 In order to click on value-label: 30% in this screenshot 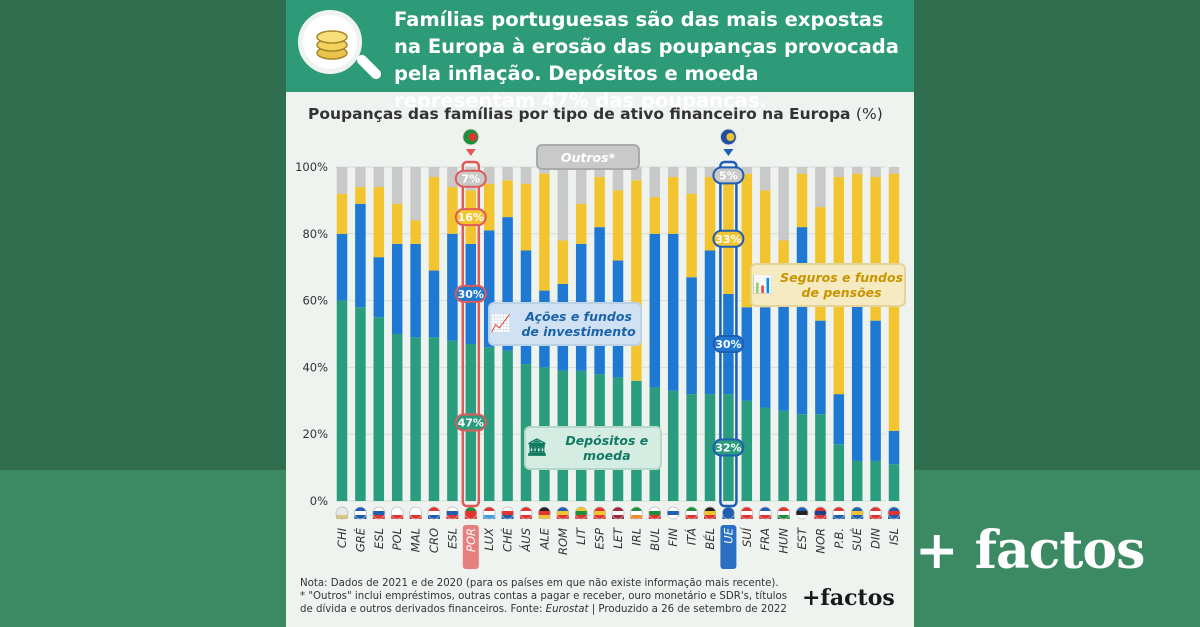, I will do `click(728, 344)`.